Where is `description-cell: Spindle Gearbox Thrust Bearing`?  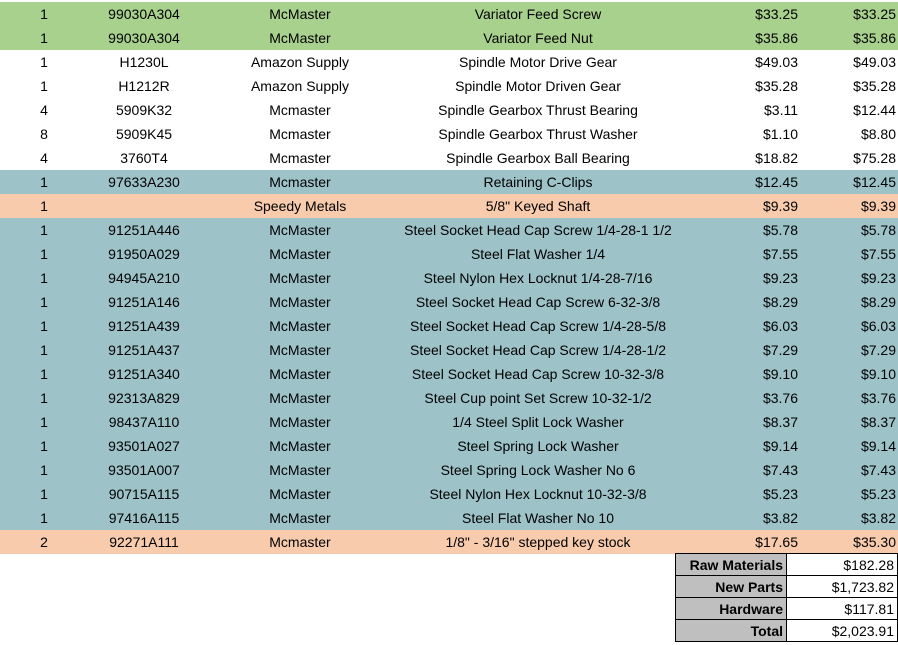
description-cell: Spindle Gearbox Thrust Bearing is located at coordinates (538, 110).